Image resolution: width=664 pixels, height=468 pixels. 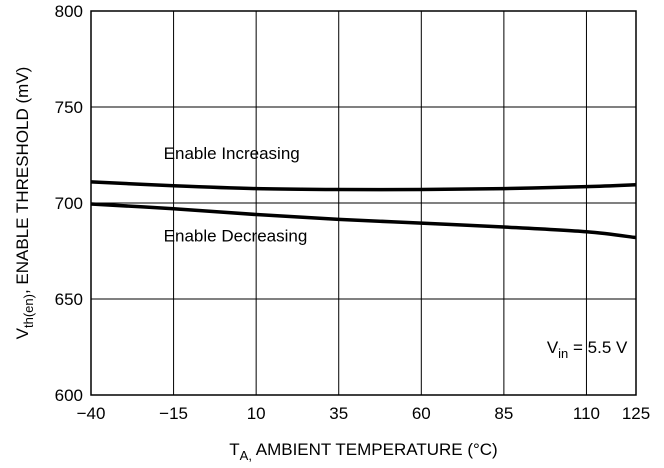 I want to click on x-axis-ticks: −40 −15 10 35 60 85 110 125, so click(x=364, y=413).